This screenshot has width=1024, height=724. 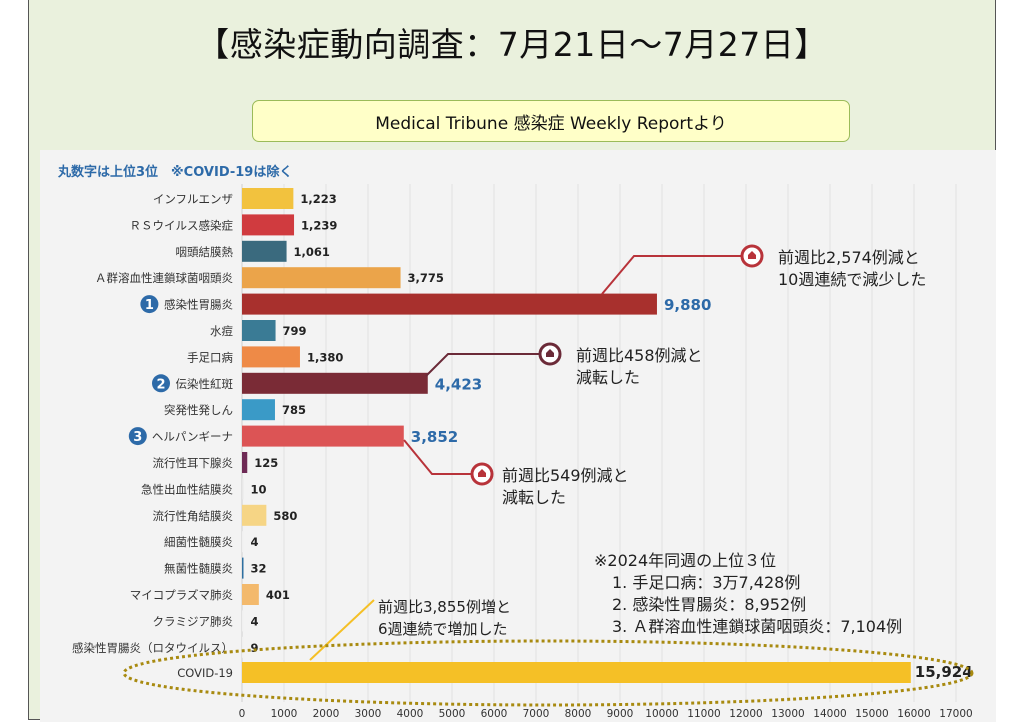 What do you see at coordinates (210, 357) in the screenshot?
I see `category-label: 手足口病` at bounding box center [210, 357].